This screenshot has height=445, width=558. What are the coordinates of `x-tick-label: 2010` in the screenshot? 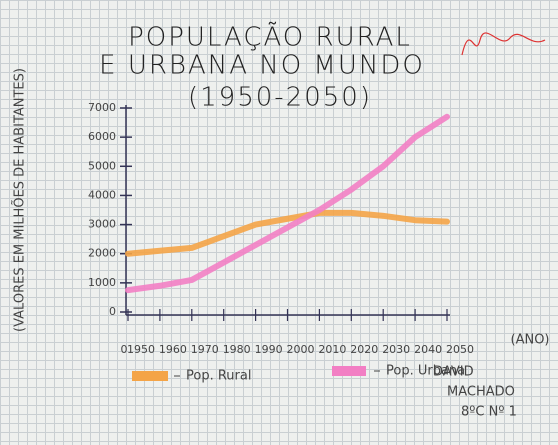 It's located at (332, 349).